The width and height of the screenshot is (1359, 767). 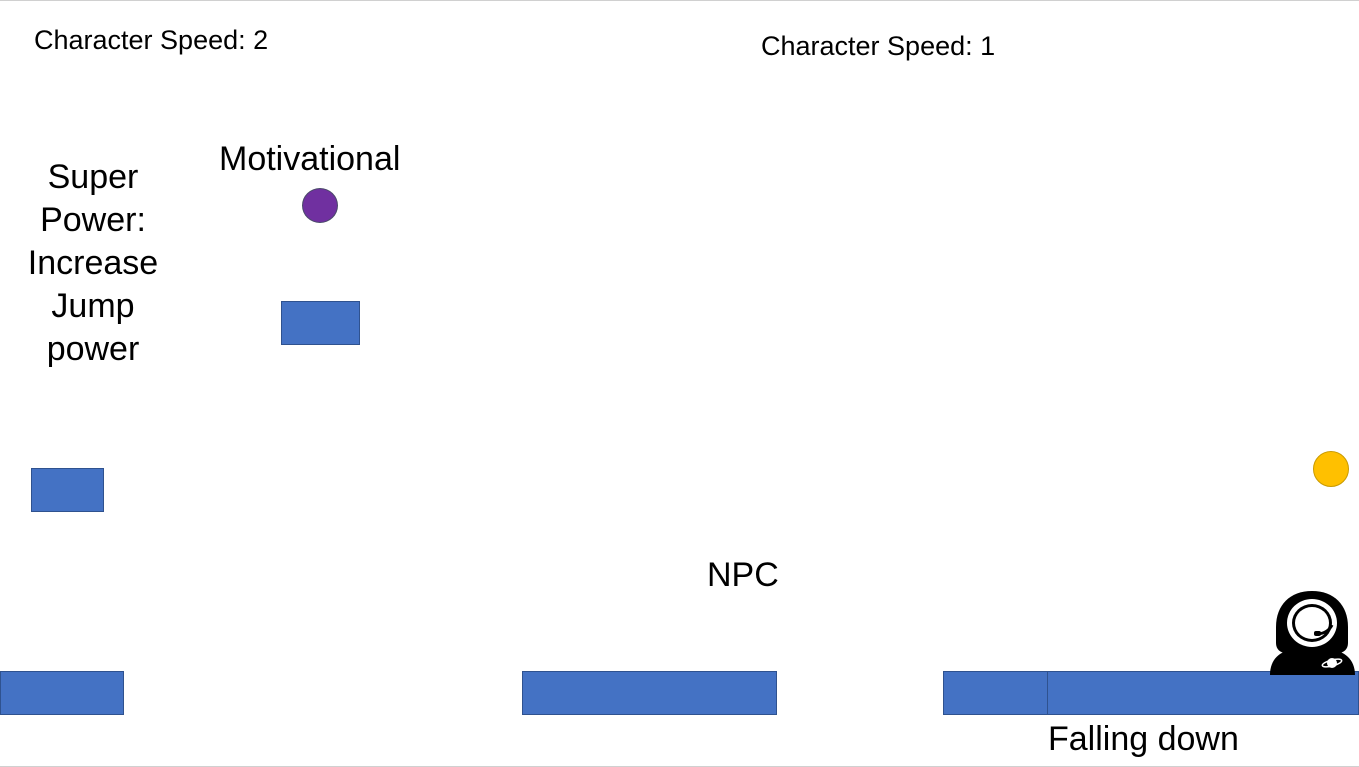 I want to click on upper-platform, so click(x=320, y=323).